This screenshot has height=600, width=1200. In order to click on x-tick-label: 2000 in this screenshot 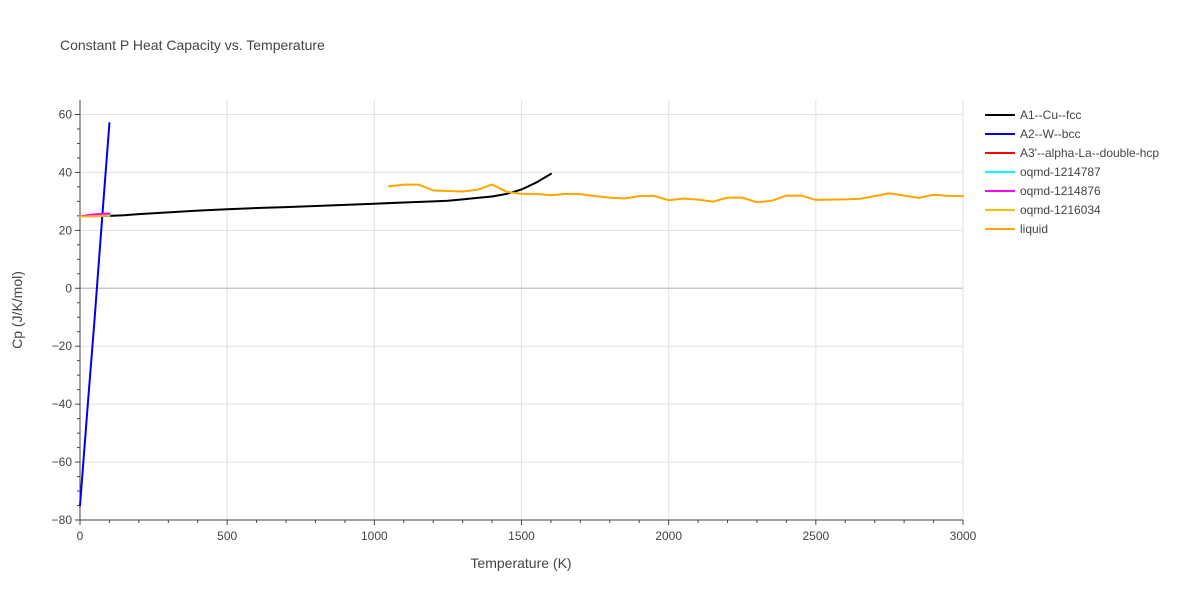, I will do `click(668, 536)`.